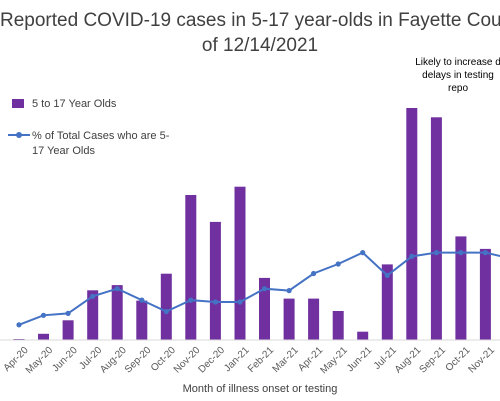  What do you see at coordinates (360, 360) in the screenshot?
I see `x-tick-Jun-21: Jun-21` at bounding box center [360, 360].